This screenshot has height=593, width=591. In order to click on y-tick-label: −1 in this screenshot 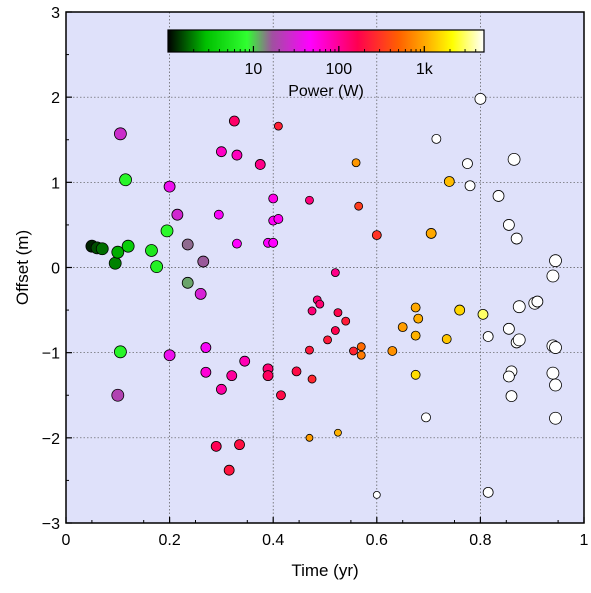, I will do `click(51, 354)`.